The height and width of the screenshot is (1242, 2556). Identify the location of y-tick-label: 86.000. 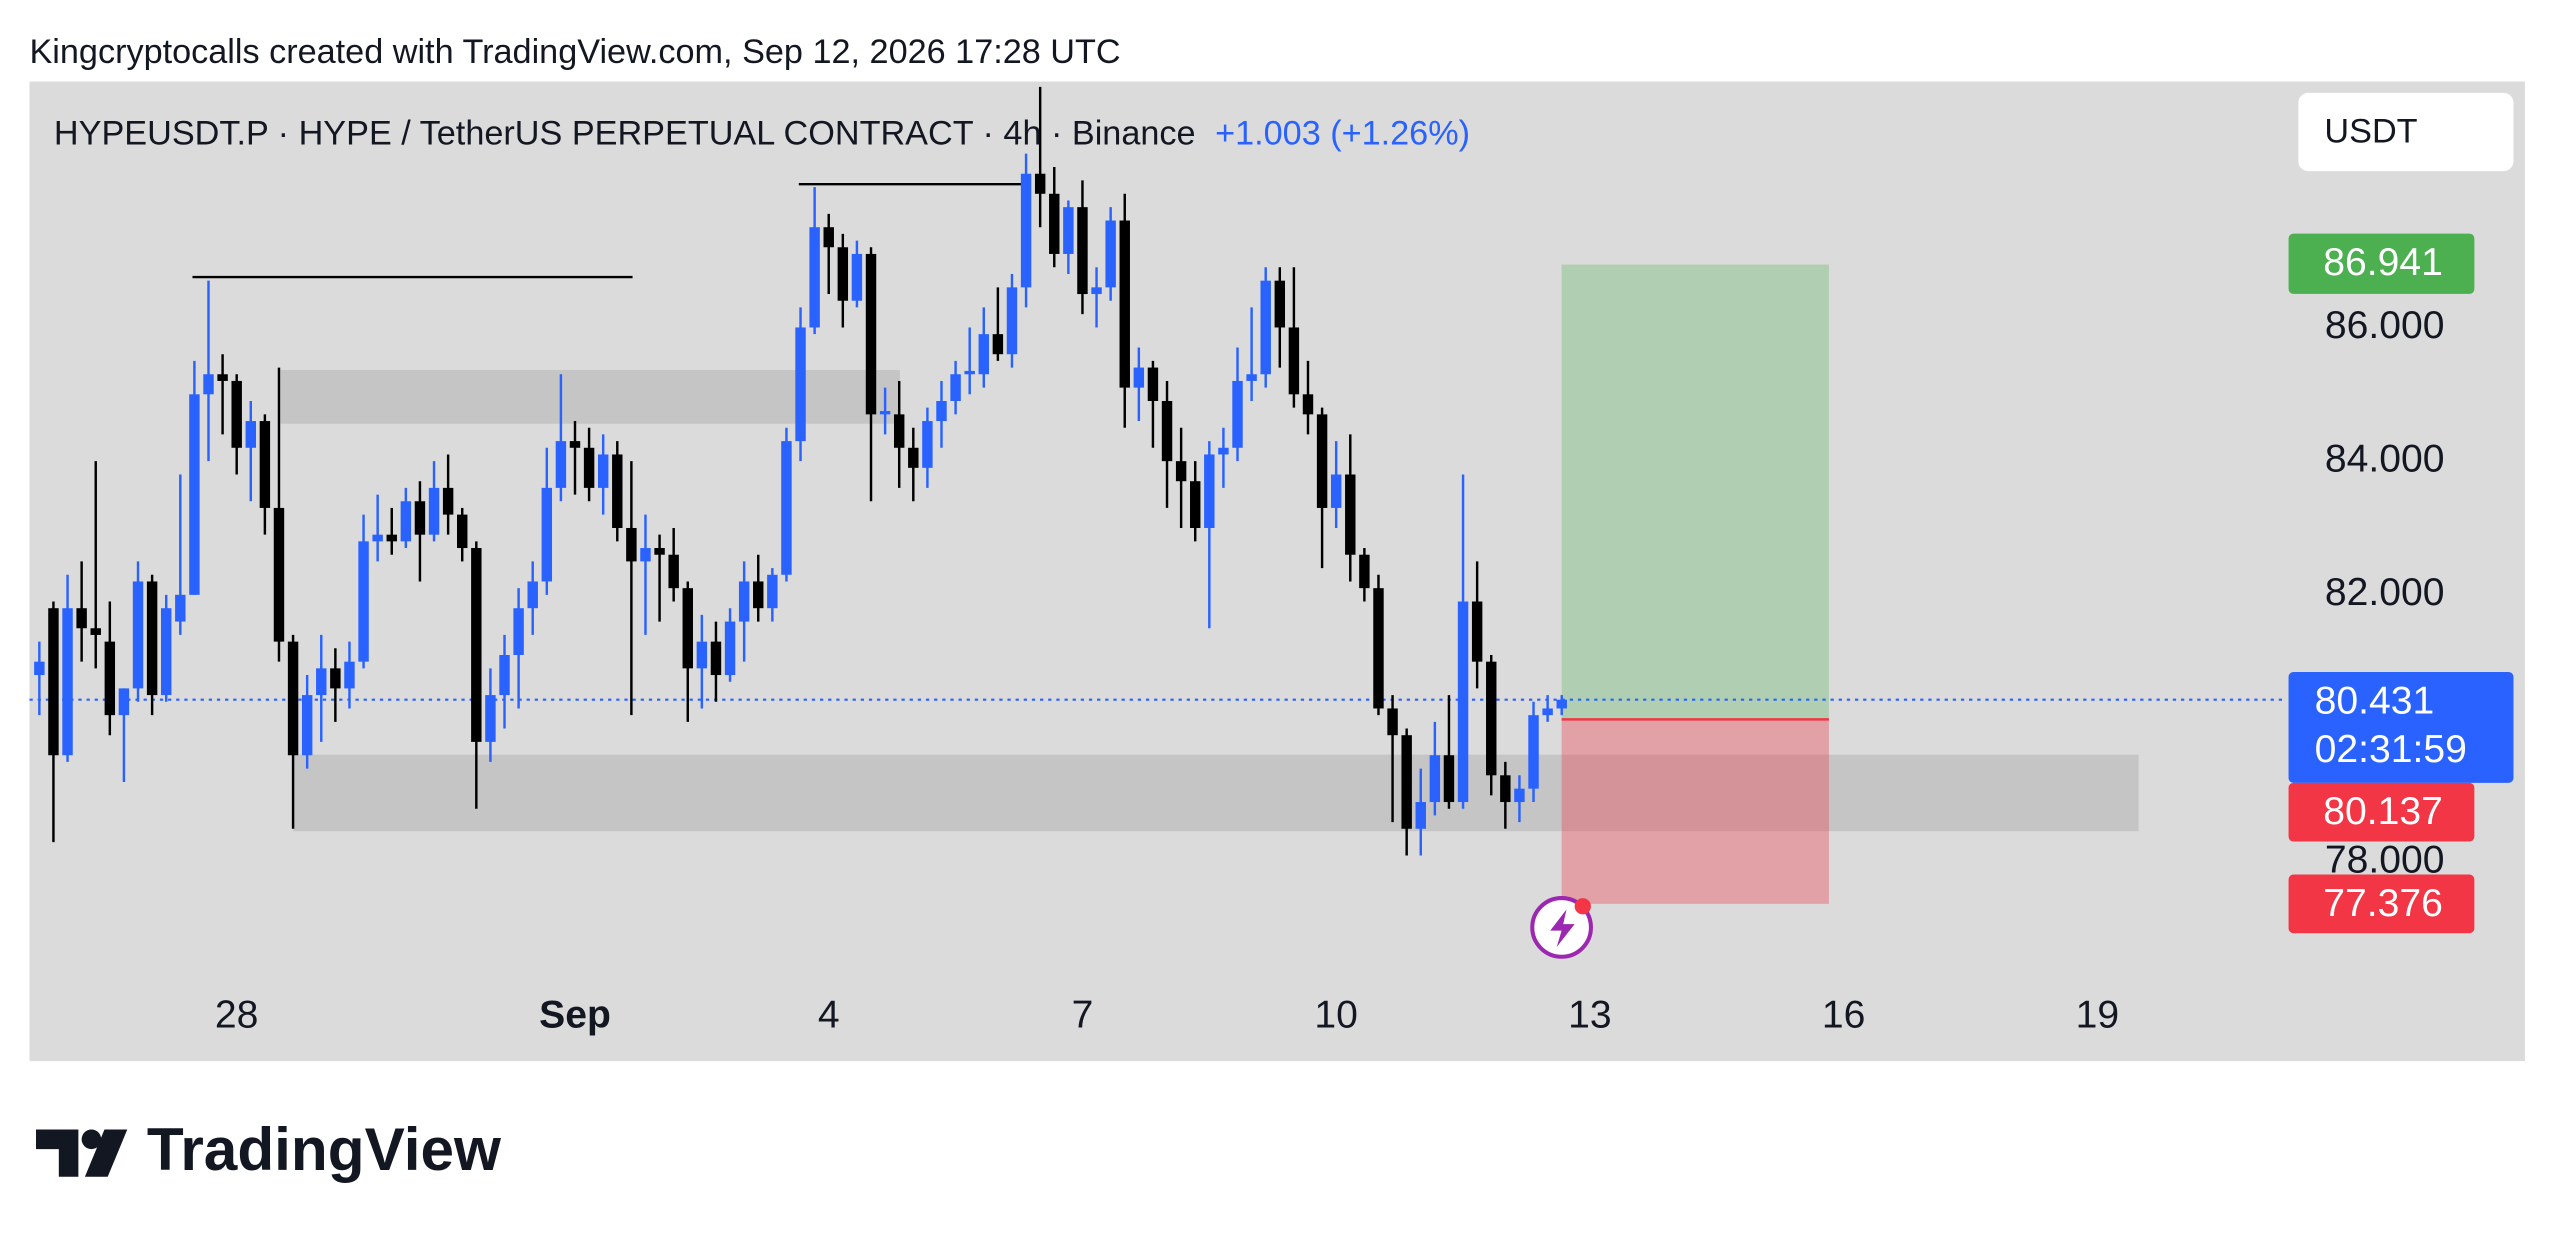
(2385, 325).